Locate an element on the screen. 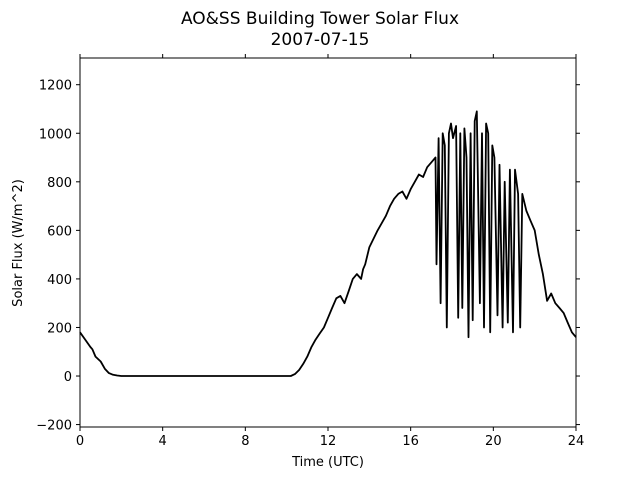 This screenshot has height=480, width=640. y-axis-label: Solar Flux (W/m^2) is located at coordinates (18, 243).